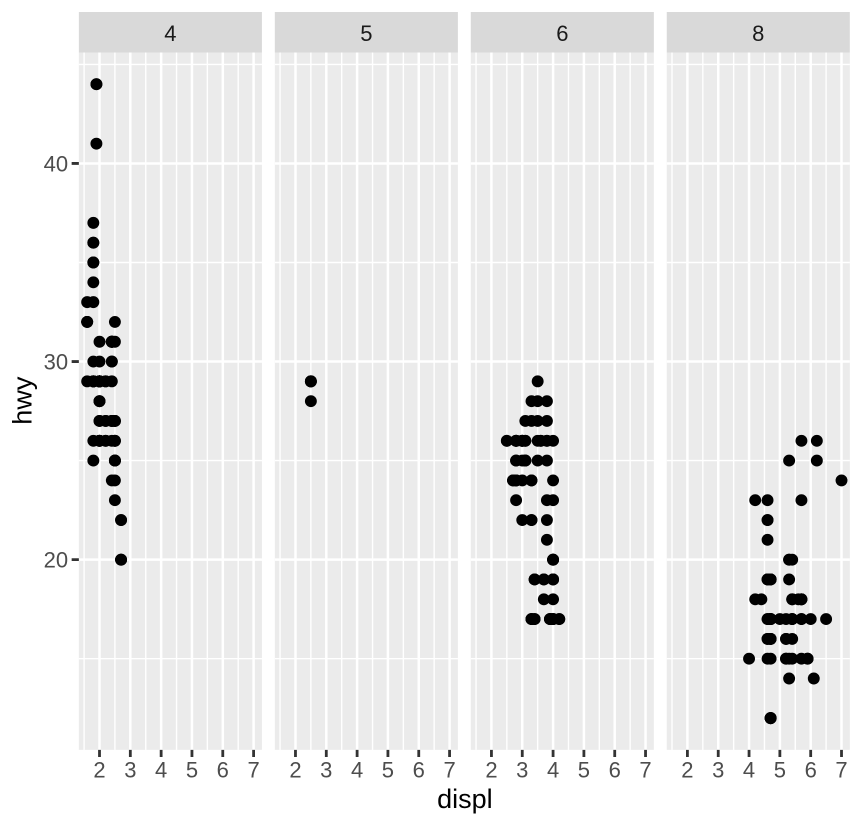  I want to click on svg-text: 30, so click(56, 361).